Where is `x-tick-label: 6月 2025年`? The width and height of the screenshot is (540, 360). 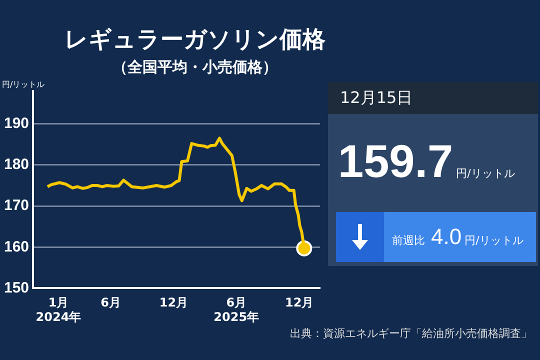
x-tick-label: 6月 2025年 is located at coordinates (237, 310).